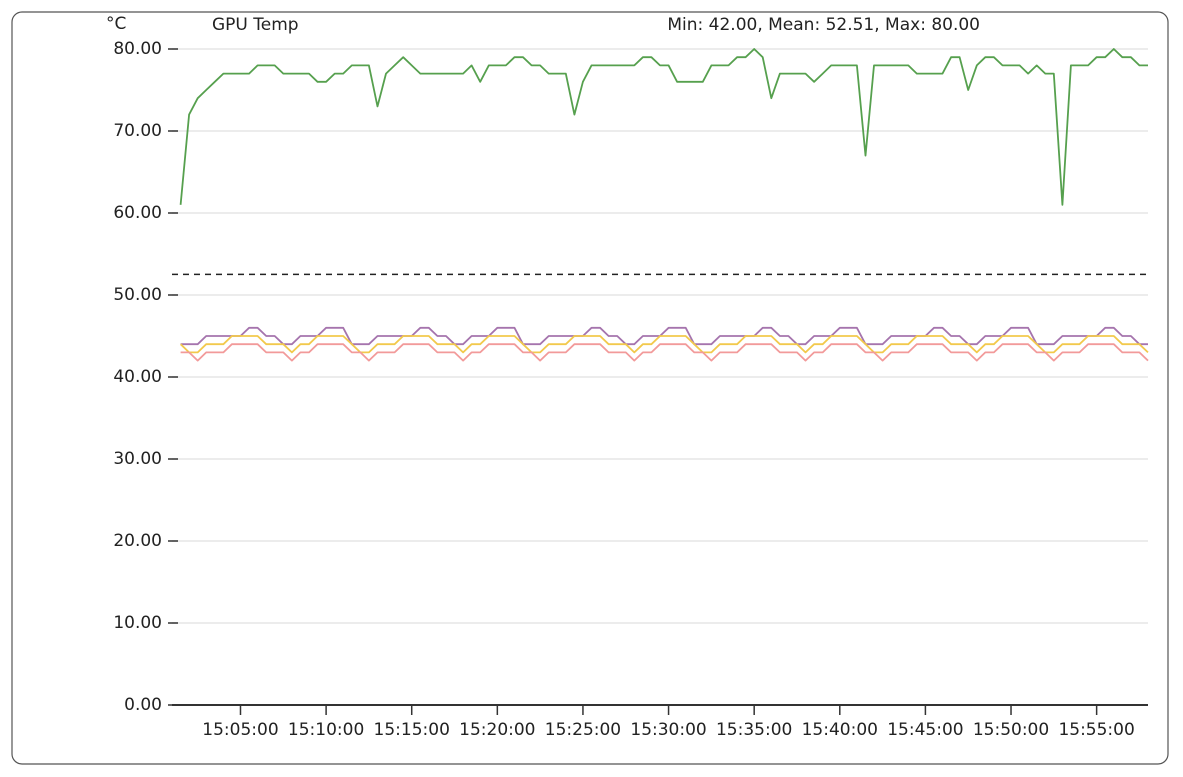 The height and width of the screenshot is (777, 1183). What do you see at coordinates (137, 623) in the screenshot?
I see `y-tick-label: 10.00` at bounding box center [137, 623].